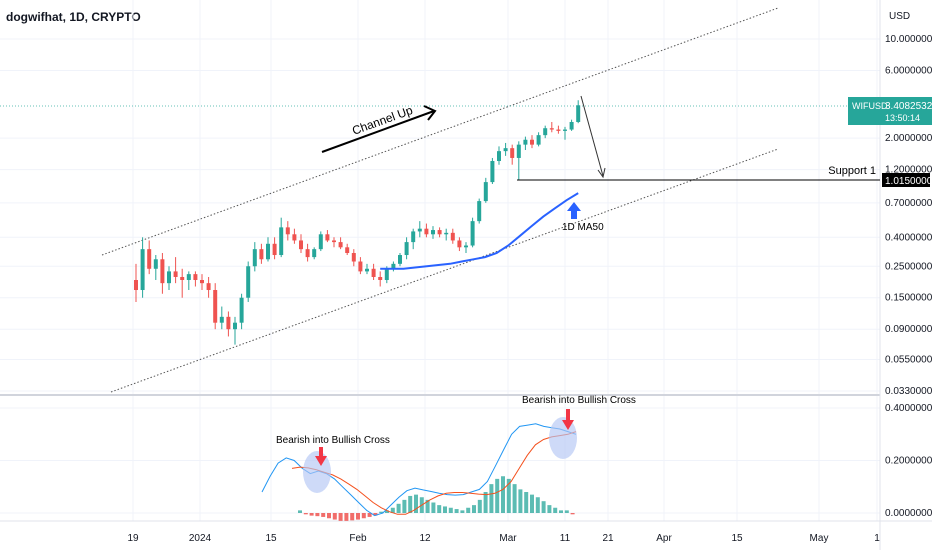 The height and width of the screenshot is (550, 932). Describe the element at coordinates (900, 16) in the screenshot. I see `currency-label: USD` at that location.